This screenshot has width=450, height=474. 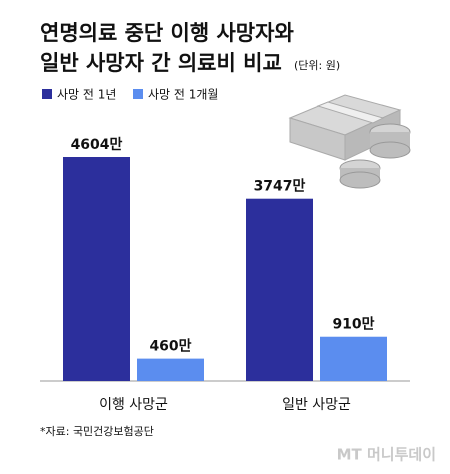 What do you see at coordinates (280, 187) in the screenshot?
I see `data-label: 3747만` at bounding box center [280, 187].